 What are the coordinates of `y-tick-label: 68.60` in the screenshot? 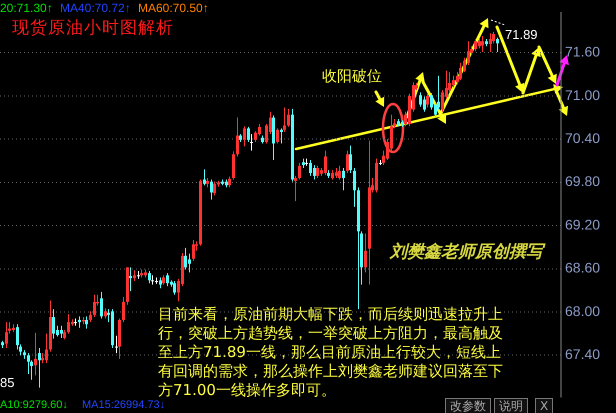 It's located at (582, 268).